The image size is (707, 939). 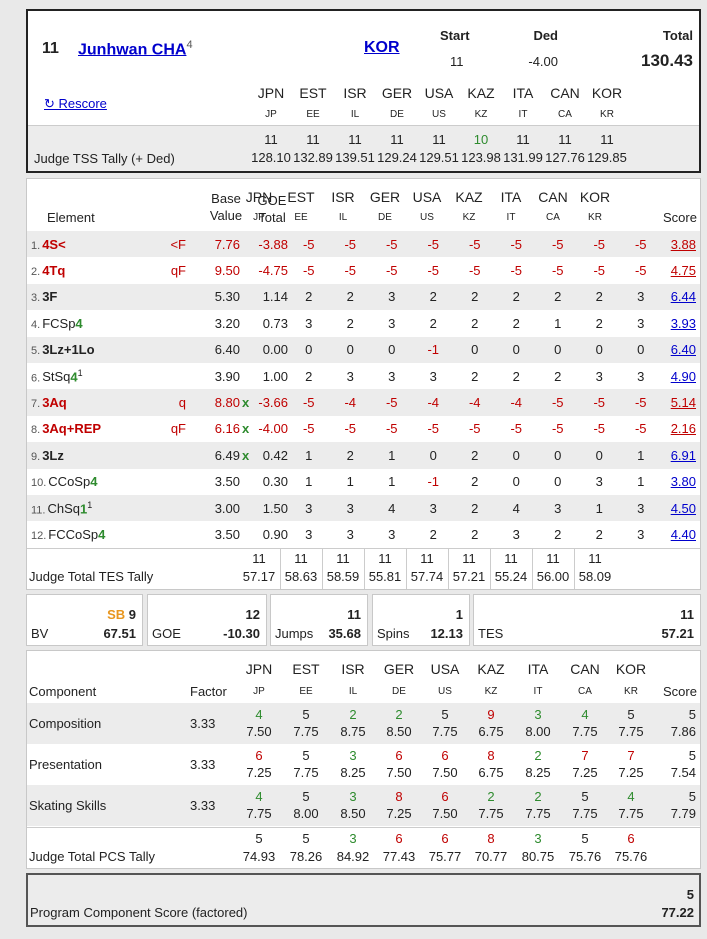 I want to click on element-score-link: 4.40, so click(x=683, y=534).